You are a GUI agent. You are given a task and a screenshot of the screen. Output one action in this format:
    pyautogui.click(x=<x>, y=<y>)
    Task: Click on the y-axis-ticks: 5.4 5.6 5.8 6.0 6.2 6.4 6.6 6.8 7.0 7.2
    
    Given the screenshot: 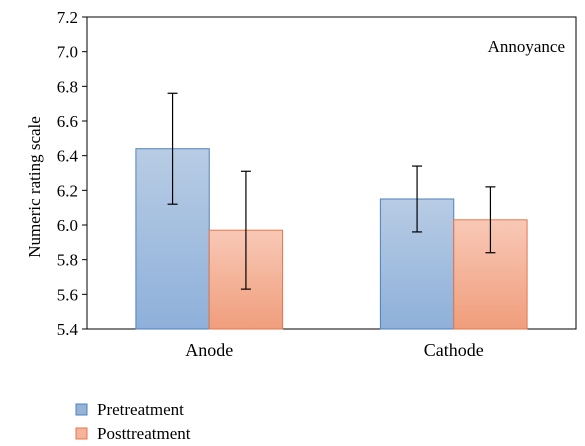 What is the action you would take?
    pyautogui.click(x=72, y=173)
    